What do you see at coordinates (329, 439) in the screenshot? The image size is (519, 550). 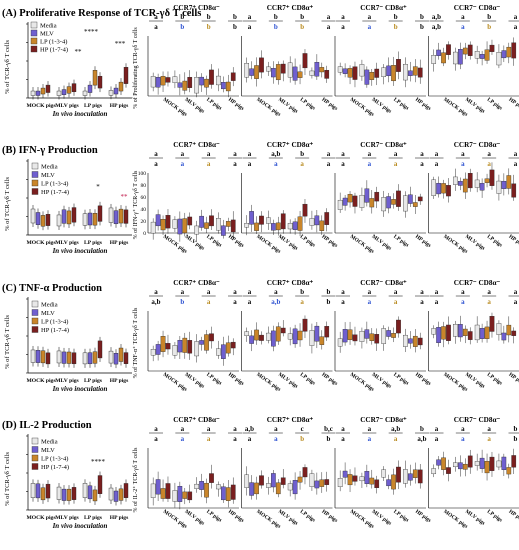 I see `group-letter-2: b` at bounding box center [329, 439].